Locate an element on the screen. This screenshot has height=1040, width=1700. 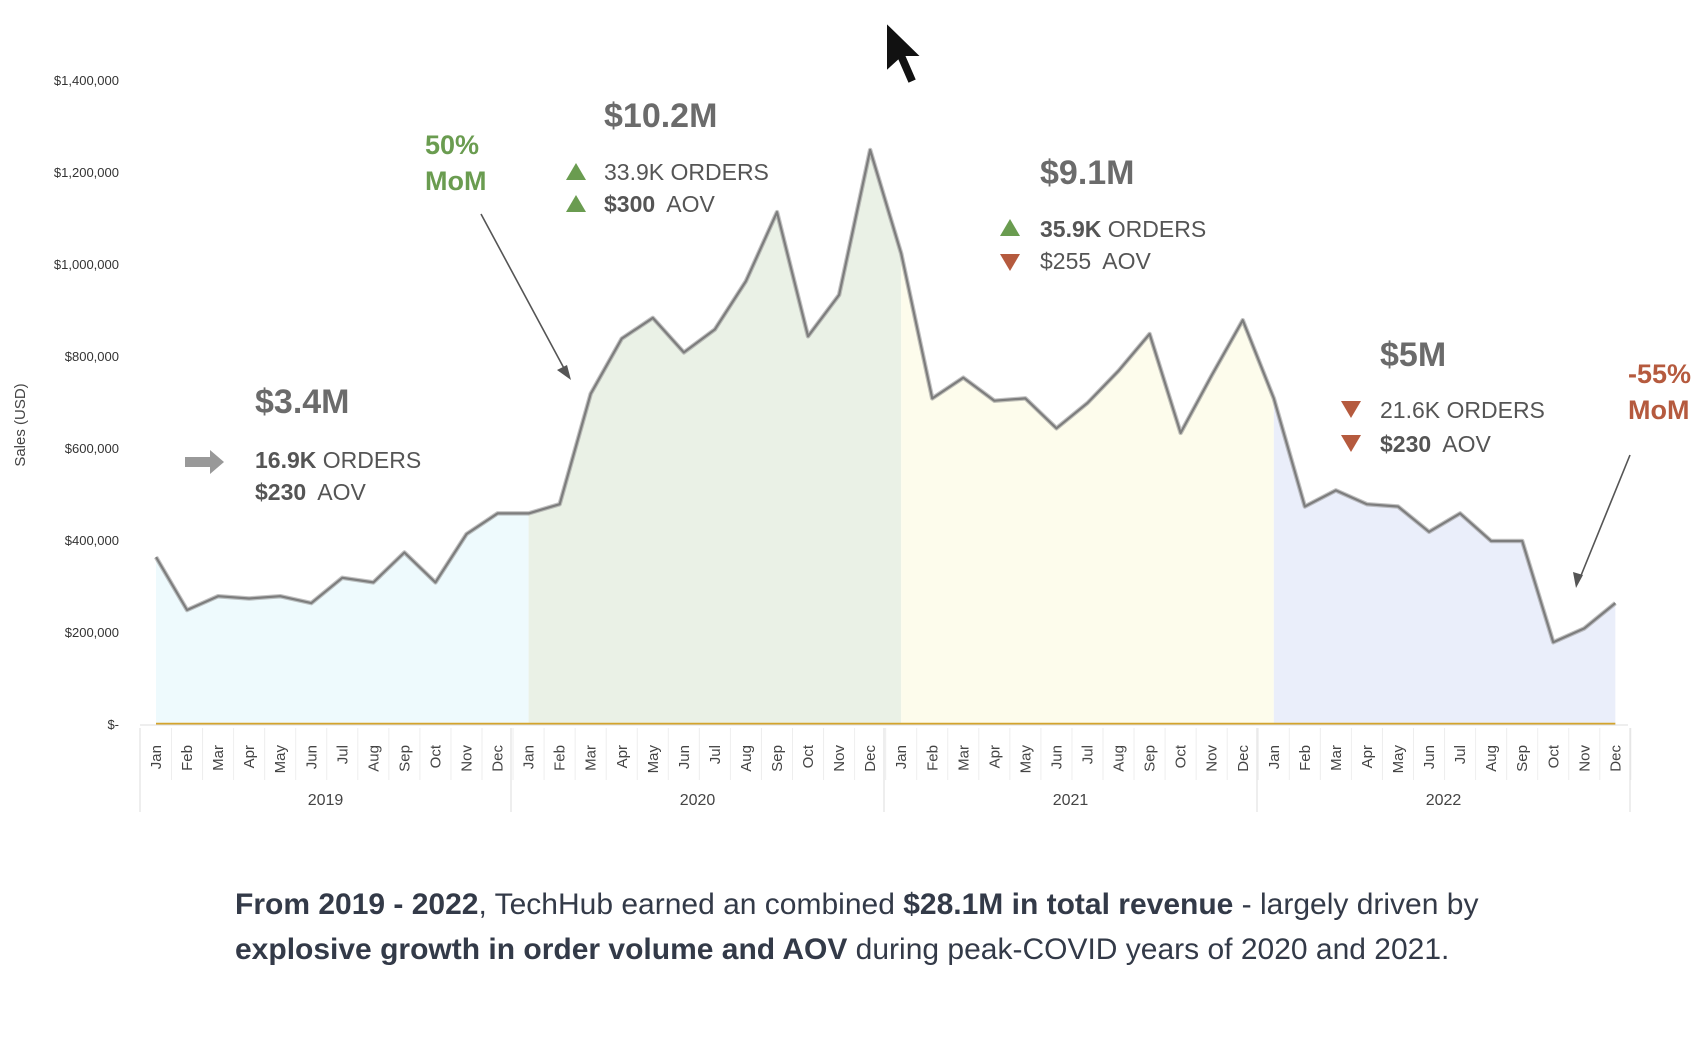
caption-part-2: , TechHub earned an combined is located at coordinates (691, 904).